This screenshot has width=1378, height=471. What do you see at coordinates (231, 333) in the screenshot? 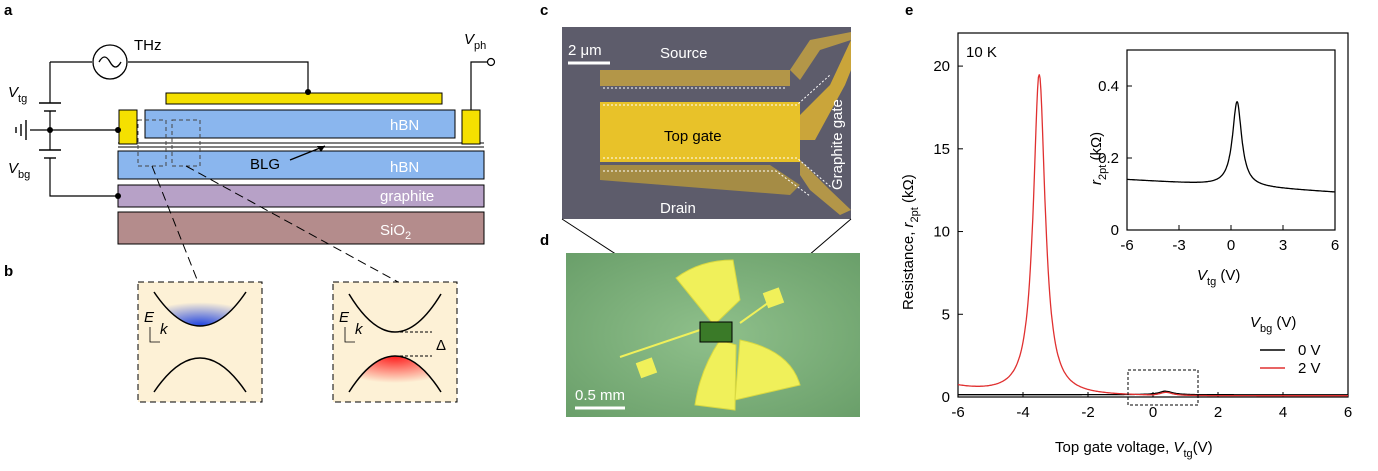
I see `panel-b: b E k Δ E k` at bounding box center [231, 333].